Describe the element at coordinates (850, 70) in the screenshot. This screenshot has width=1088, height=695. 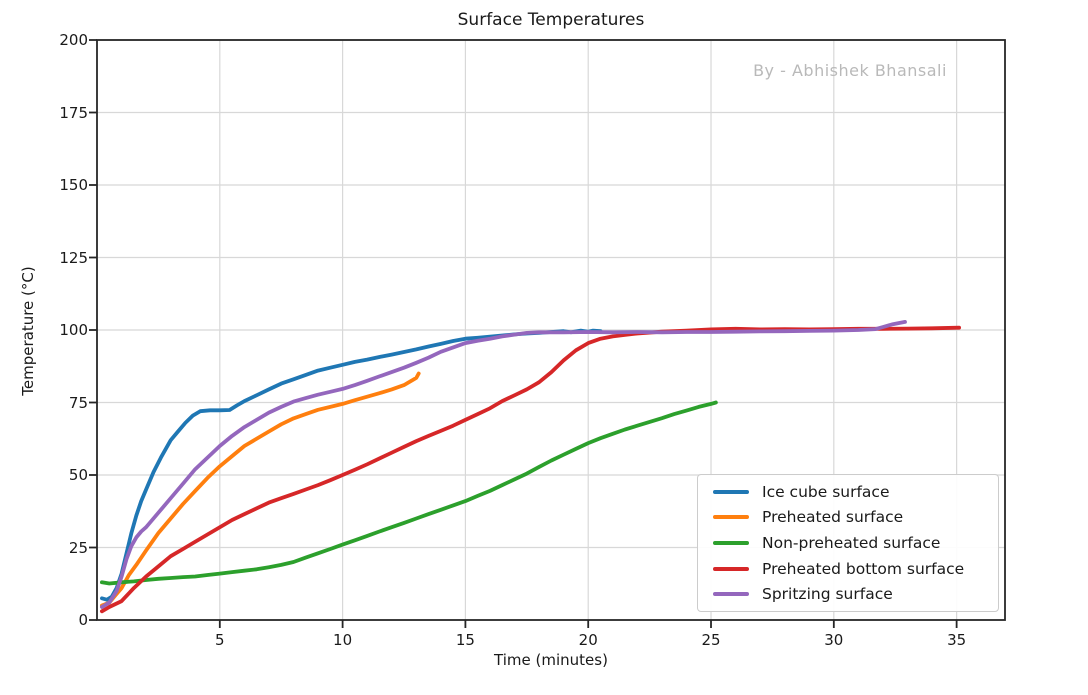
I see `watermark-text: By - Abhishek Bhansali` at that location.